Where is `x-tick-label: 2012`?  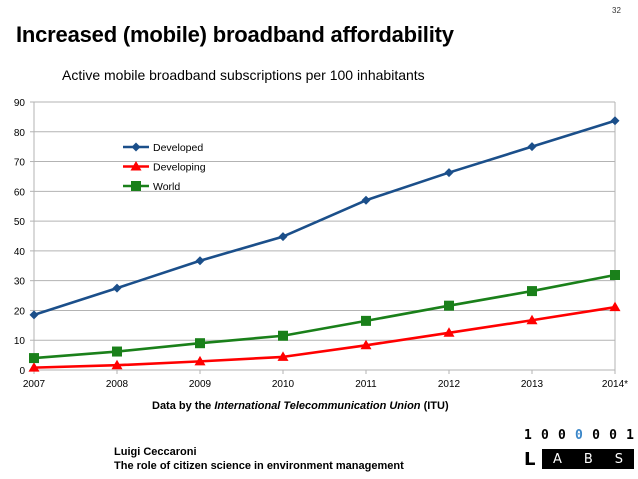
x-tick-label: 2012 is located at coordinates (449, 384).